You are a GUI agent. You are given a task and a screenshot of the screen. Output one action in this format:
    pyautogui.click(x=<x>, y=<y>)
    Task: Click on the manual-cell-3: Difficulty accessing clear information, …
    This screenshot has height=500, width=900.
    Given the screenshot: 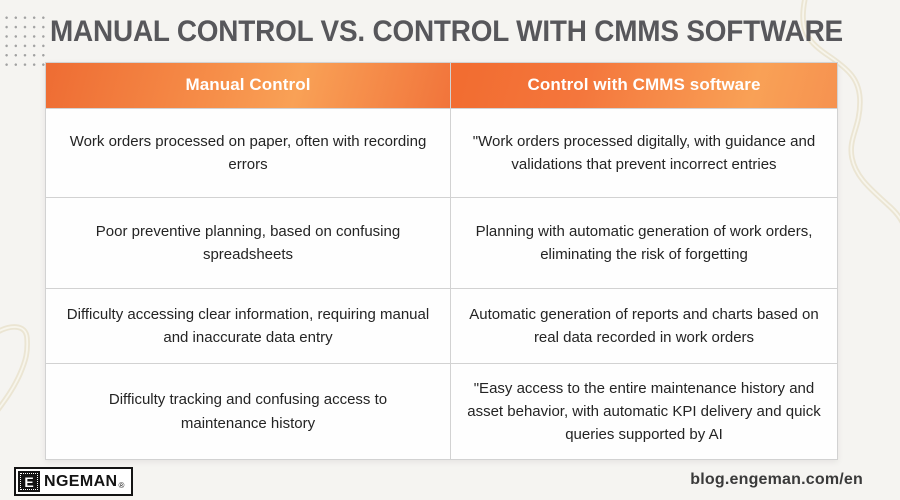 What is the action you would take?
    pyautogui.click(x=248, y=326)
    